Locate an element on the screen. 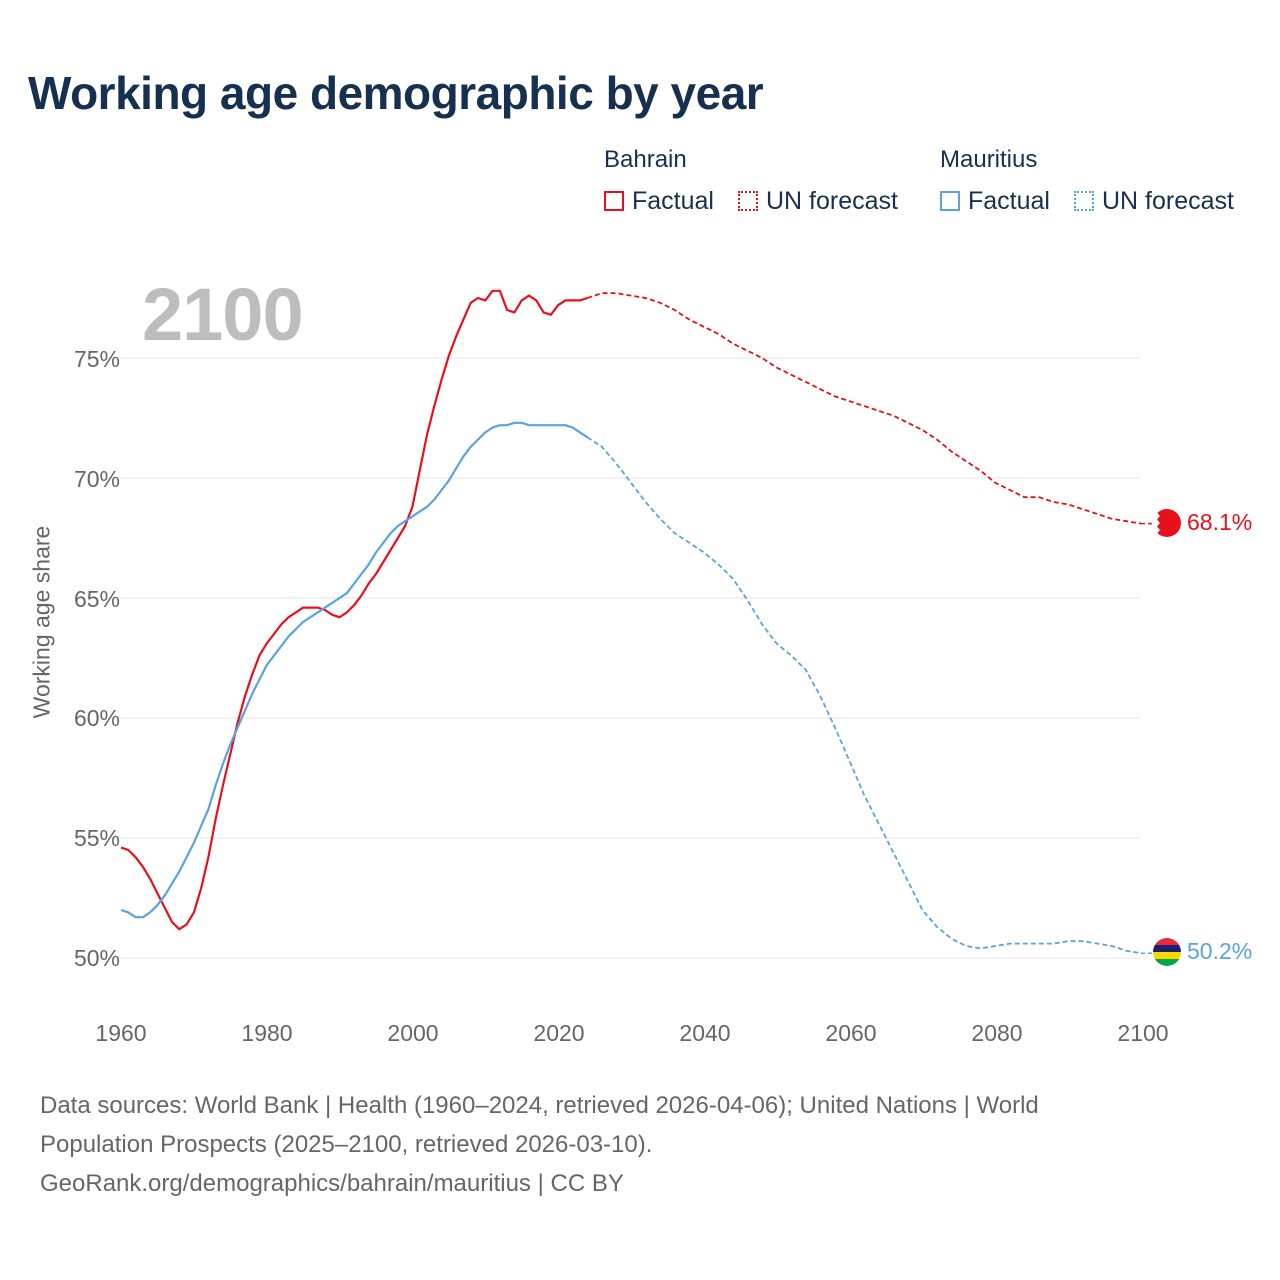  bahrain-forecast-line is located at coordinates (864, 408).